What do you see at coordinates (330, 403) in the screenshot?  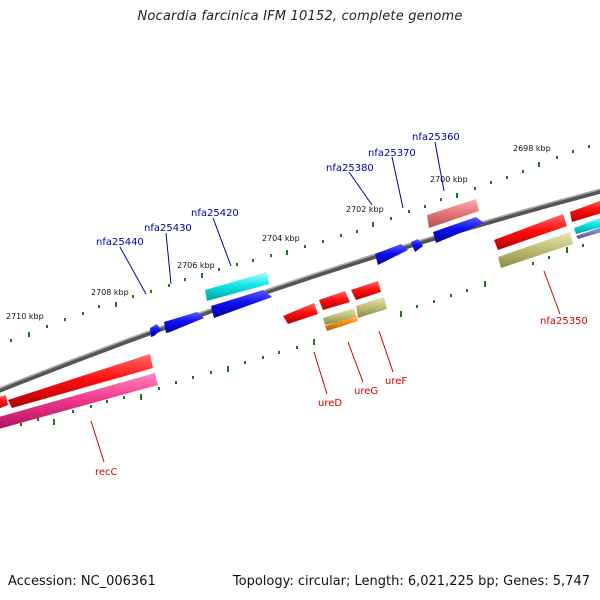 I see `gene-label: ureD` at bounding box center [330, 403].